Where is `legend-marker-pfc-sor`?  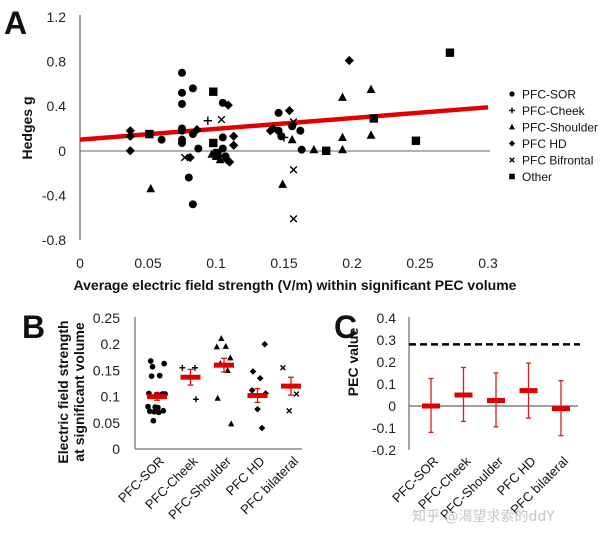 legend-marker-pfc-sor is located at coordinates (512, 94).